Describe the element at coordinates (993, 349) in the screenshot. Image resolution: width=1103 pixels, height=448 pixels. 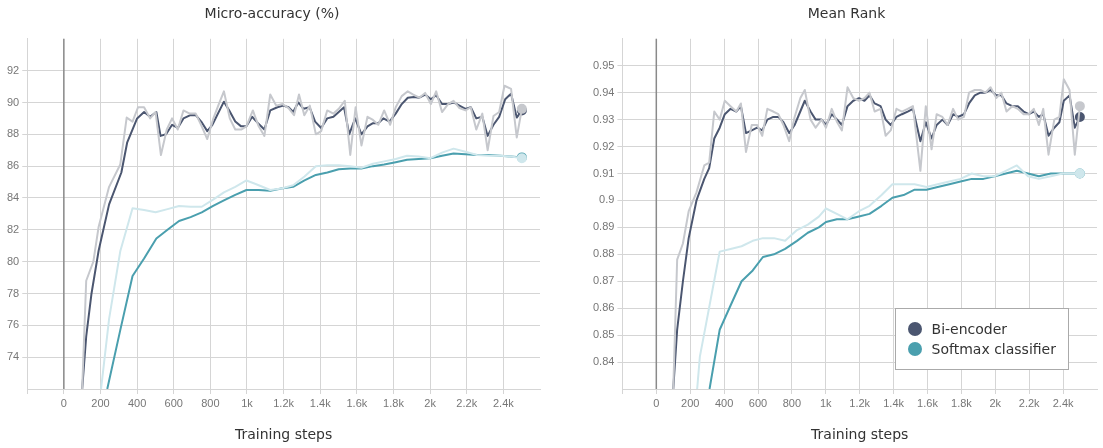
I see `legend-label: Softmax classifier` at that location.